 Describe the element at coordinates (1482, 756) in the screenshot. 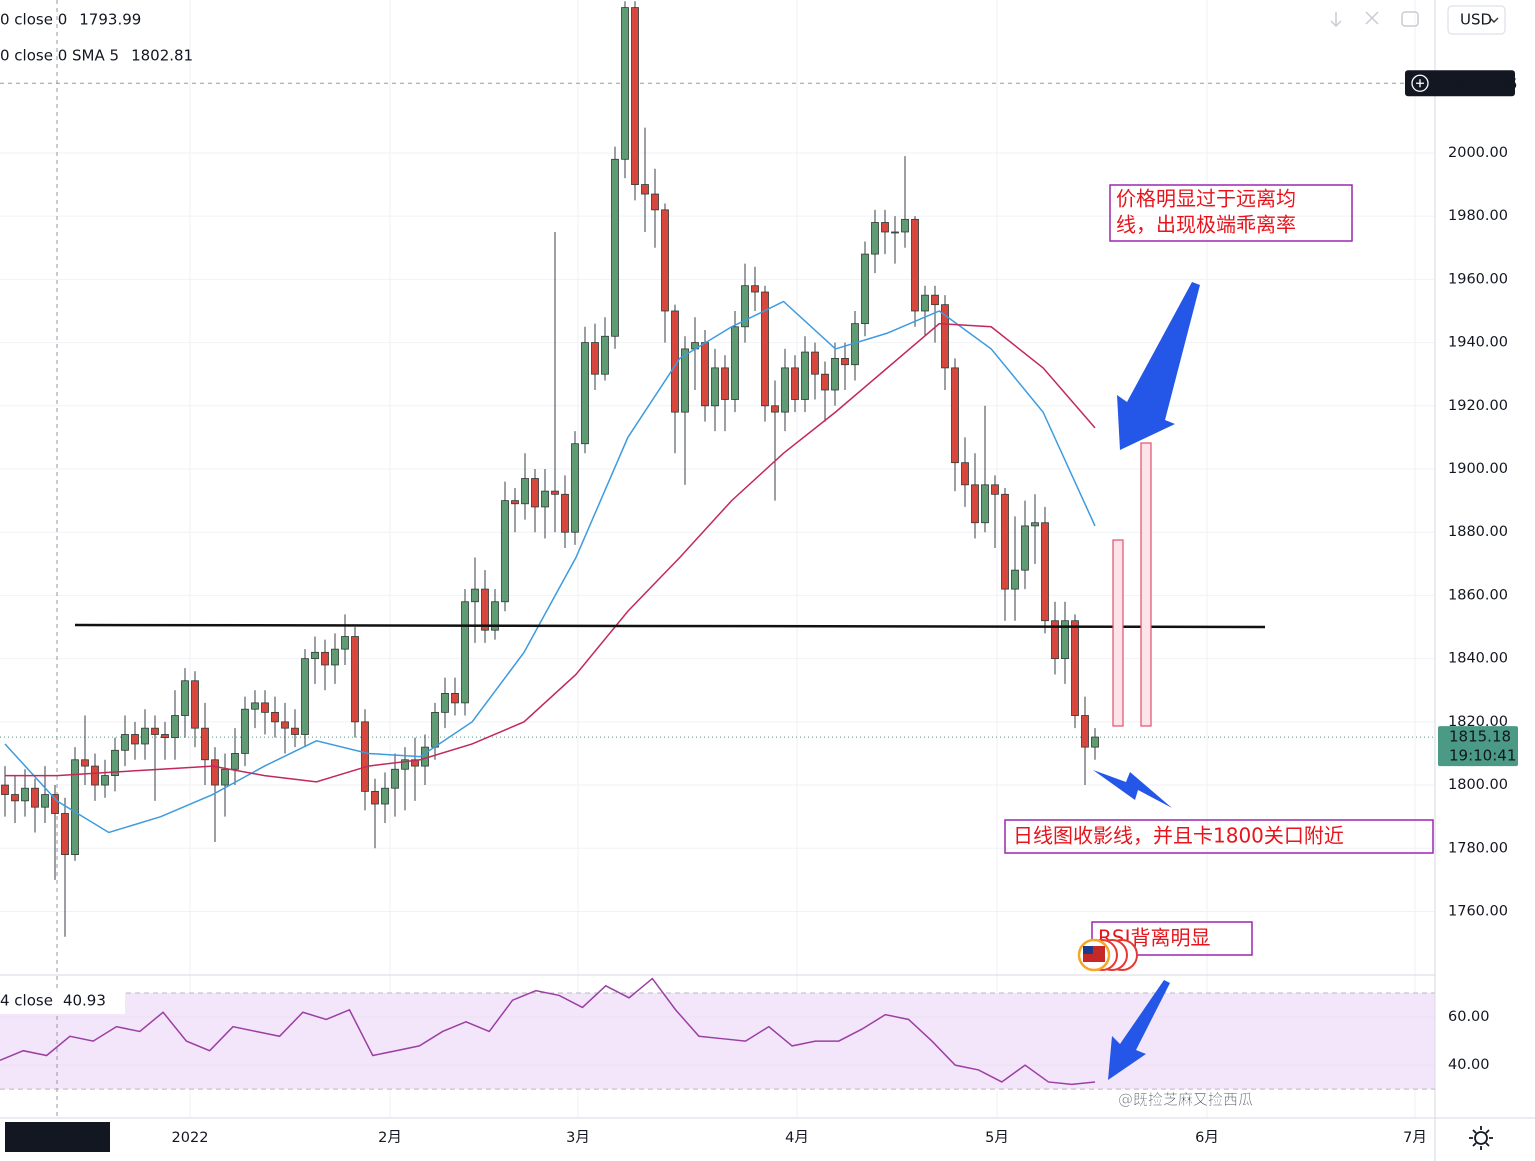

I see `countdown: 19:10:41` at that location.